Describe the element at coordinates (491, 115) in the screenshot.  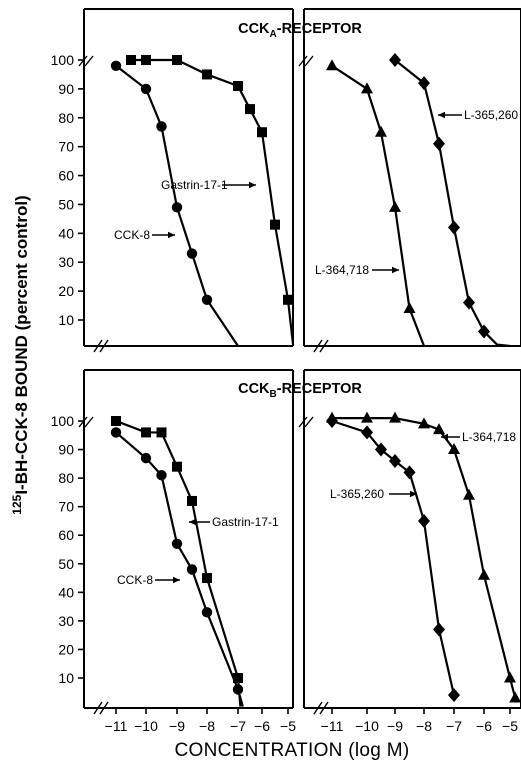
I see `series-label-l365-a: L-365,260` at that location.